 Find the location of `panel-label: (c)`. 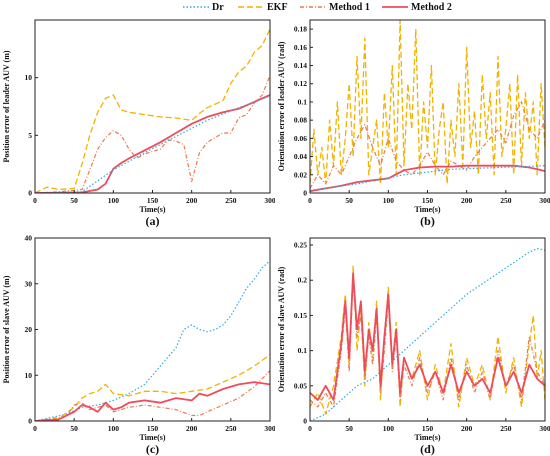

panel-label: (c) is located at coordinates (152, 449).